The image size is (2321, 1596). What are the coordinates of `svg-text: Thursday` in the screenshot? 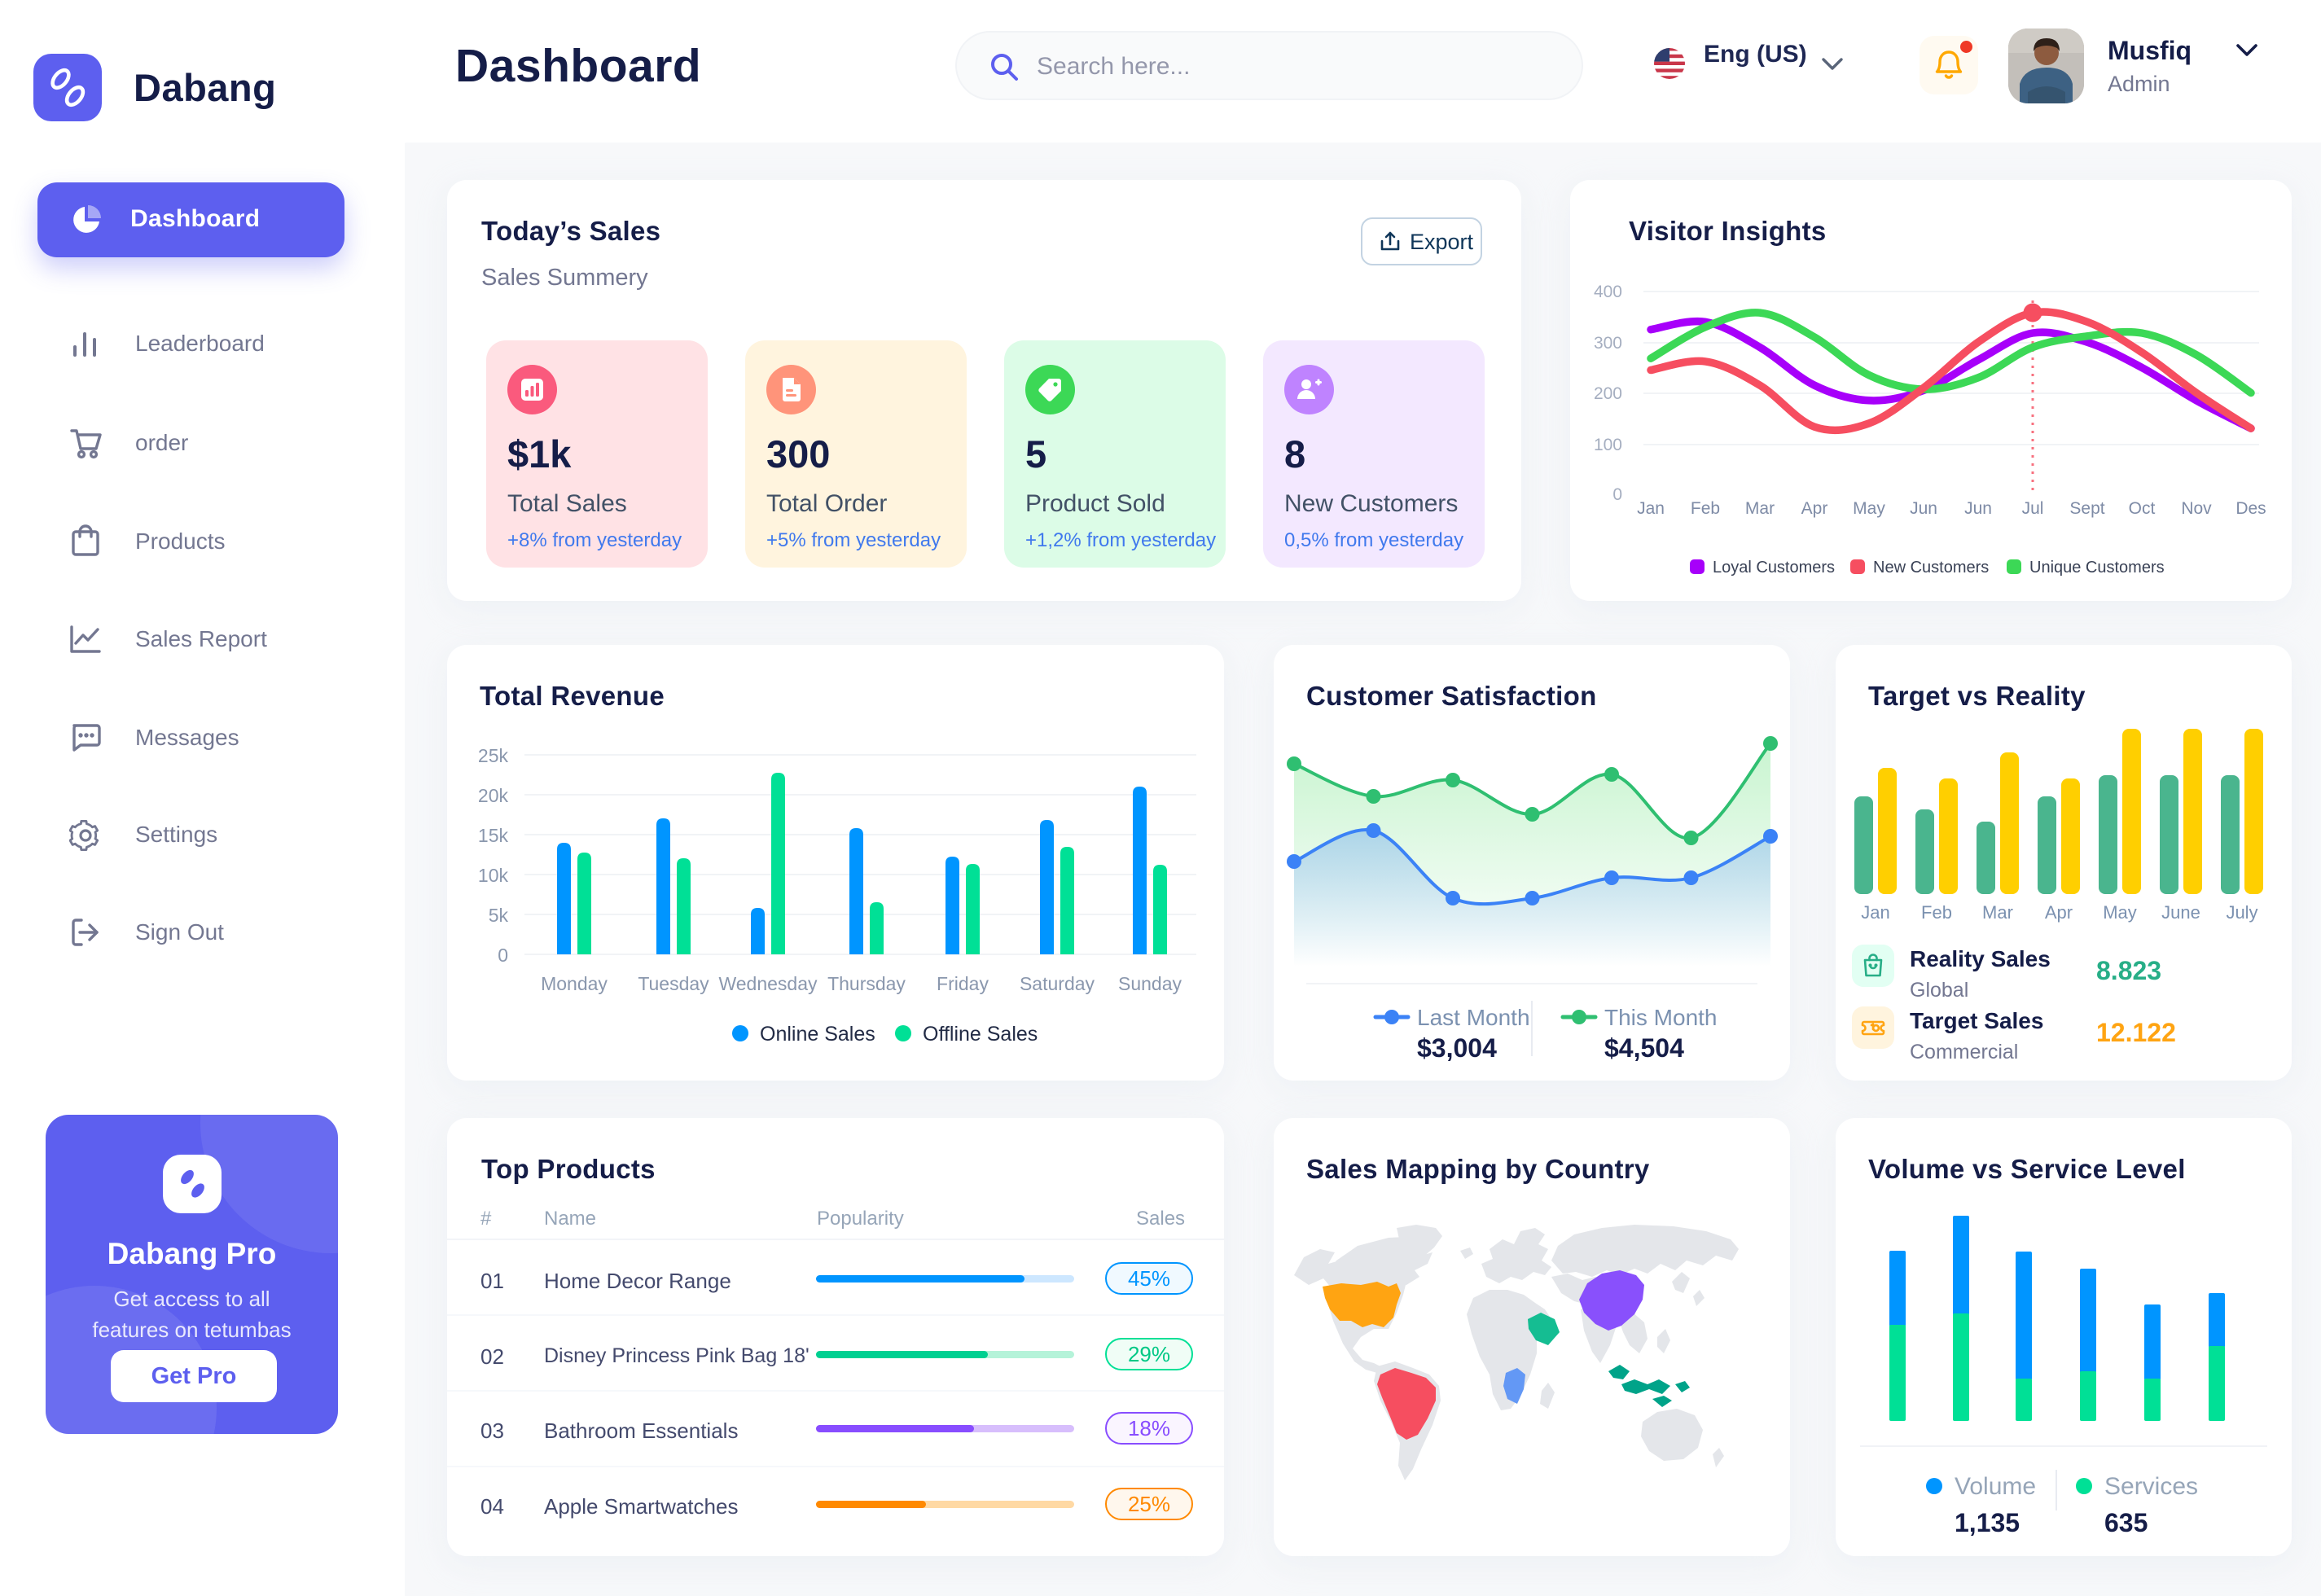 It's located at (866, 984).